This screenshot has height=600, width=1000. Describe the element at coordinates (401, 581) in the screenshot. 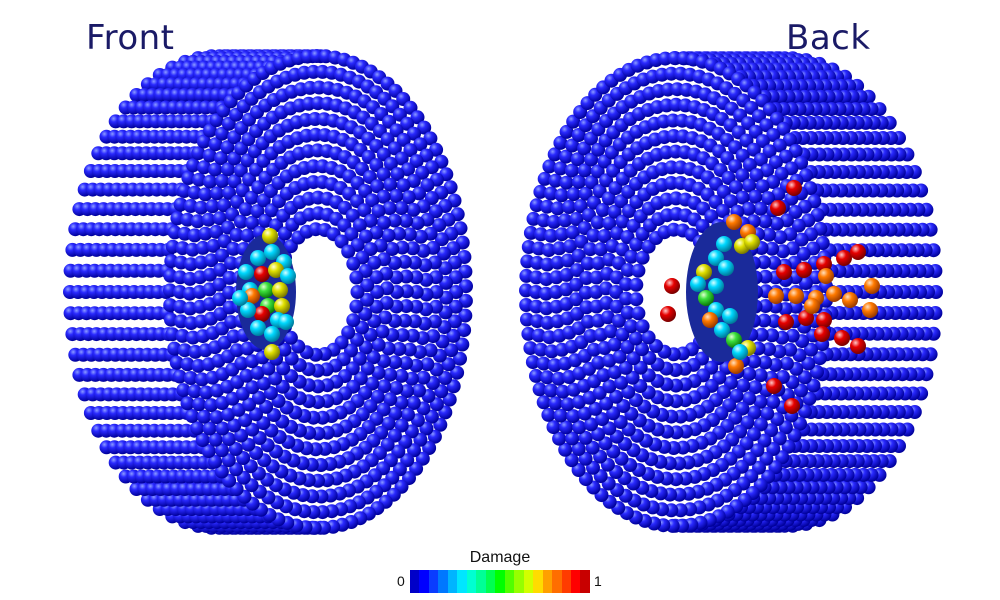

I see `legend-min-label: 0` at that location.